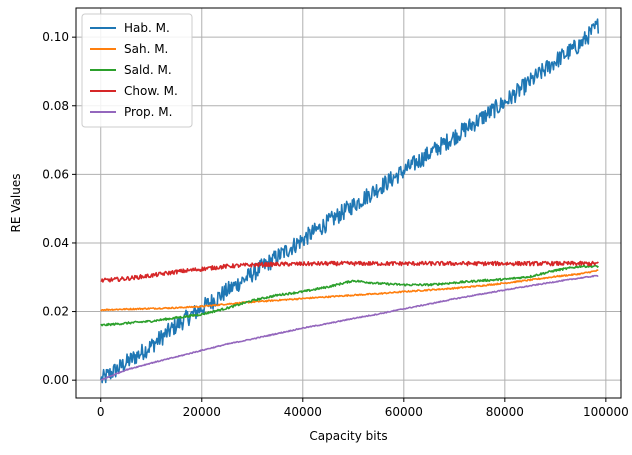 The height and width of the screenshot is (455, 632). I want to click on legend-box, so click(137, 70).